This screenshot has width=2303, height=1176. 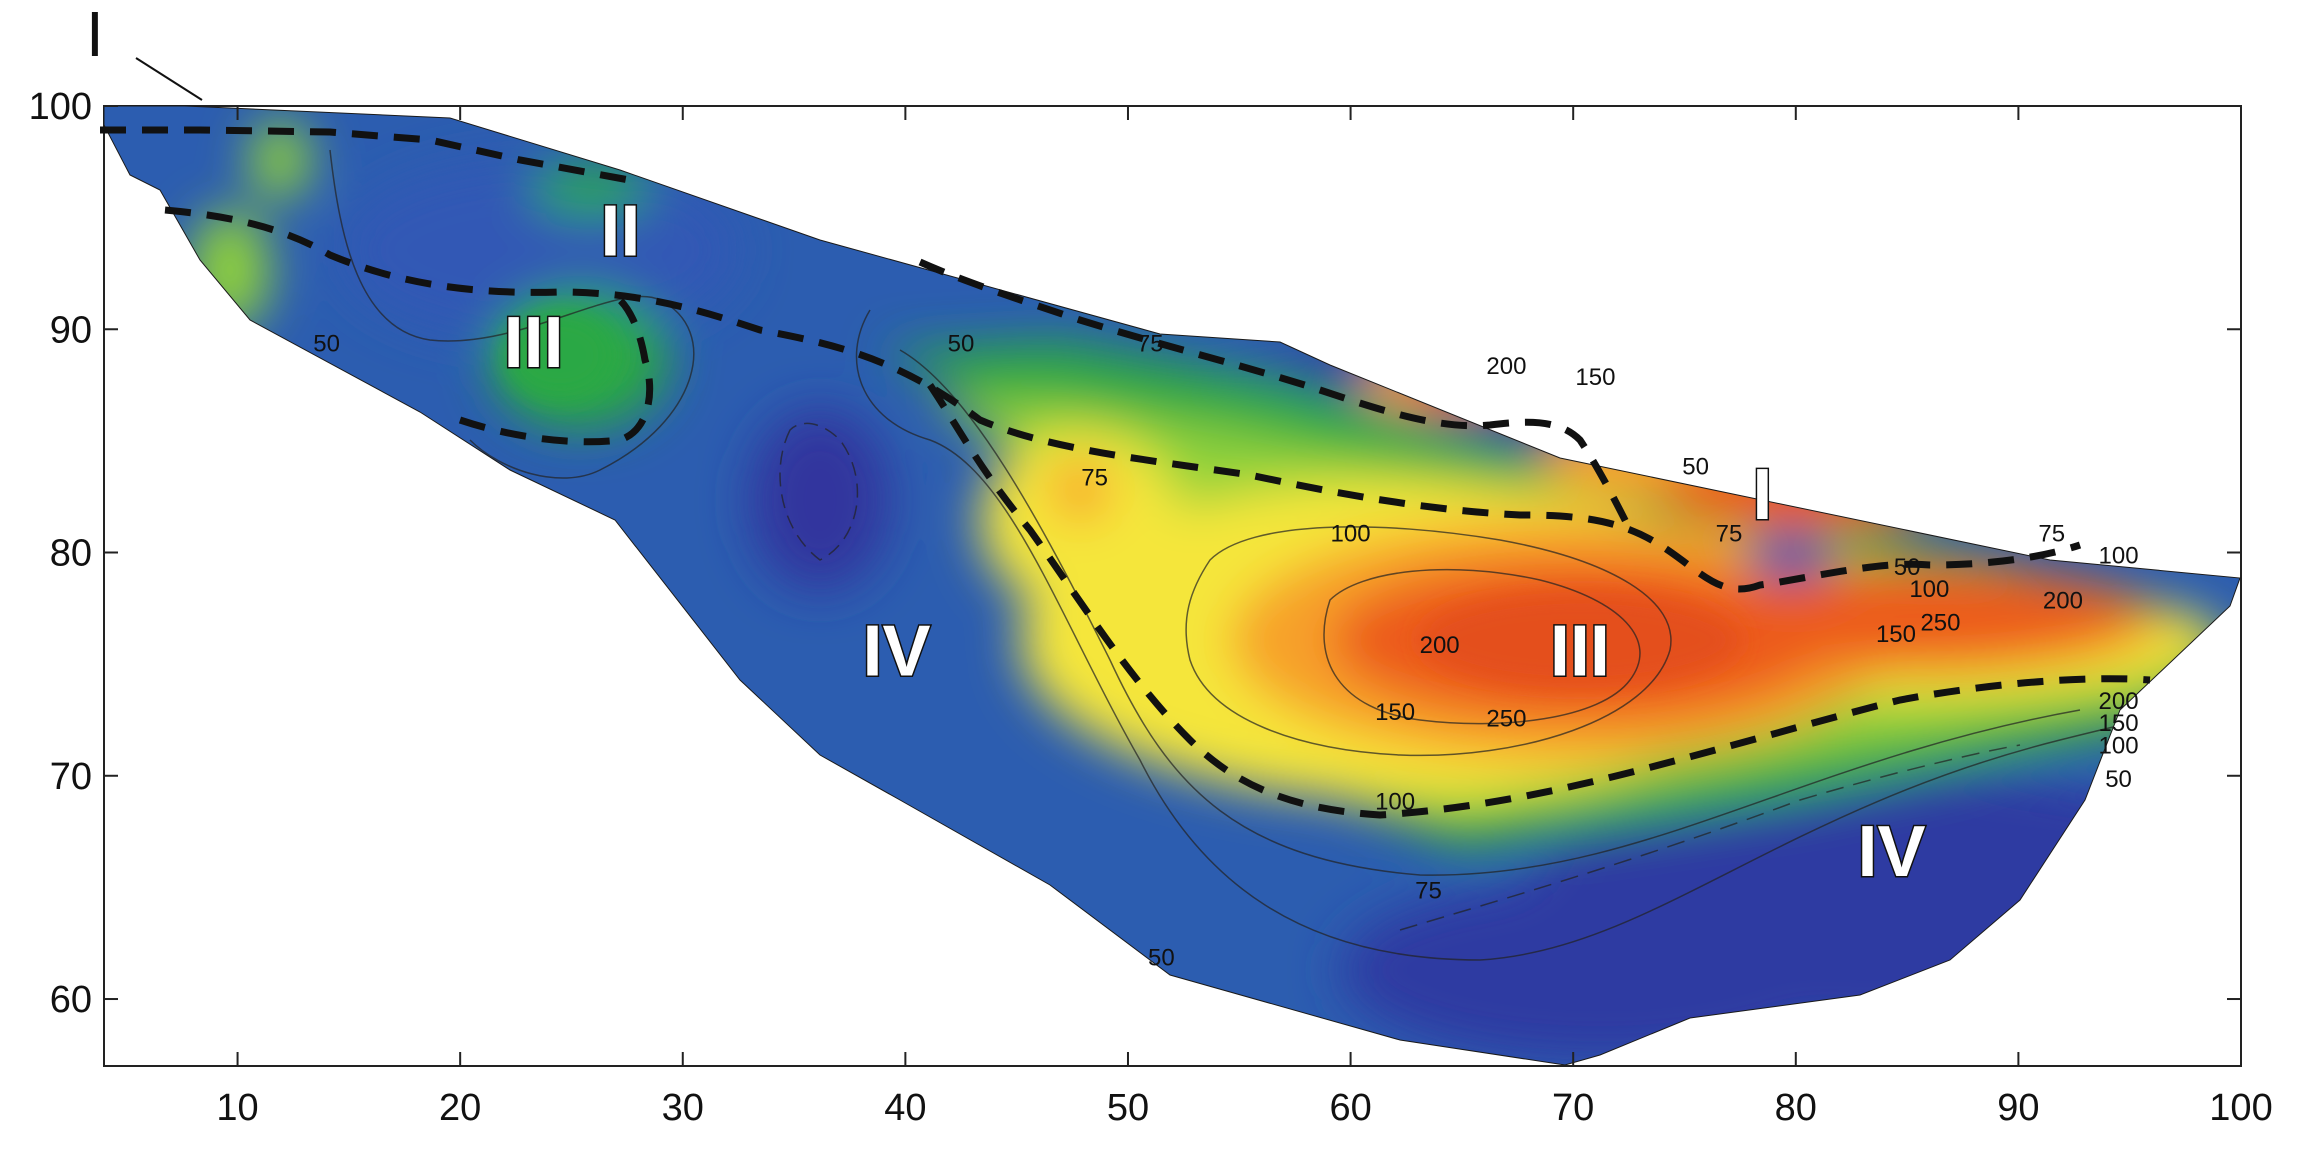 What do you see at coordinates (60, 107) in the screenshot?
I see `y-tick-label: 100` at bounding box center [60, 107].